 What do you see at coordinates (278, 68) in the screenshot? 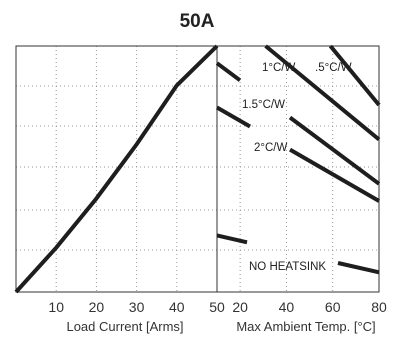
I see `curve-label-1-c-w: 1°C/W` at bounding box center [278, 68].